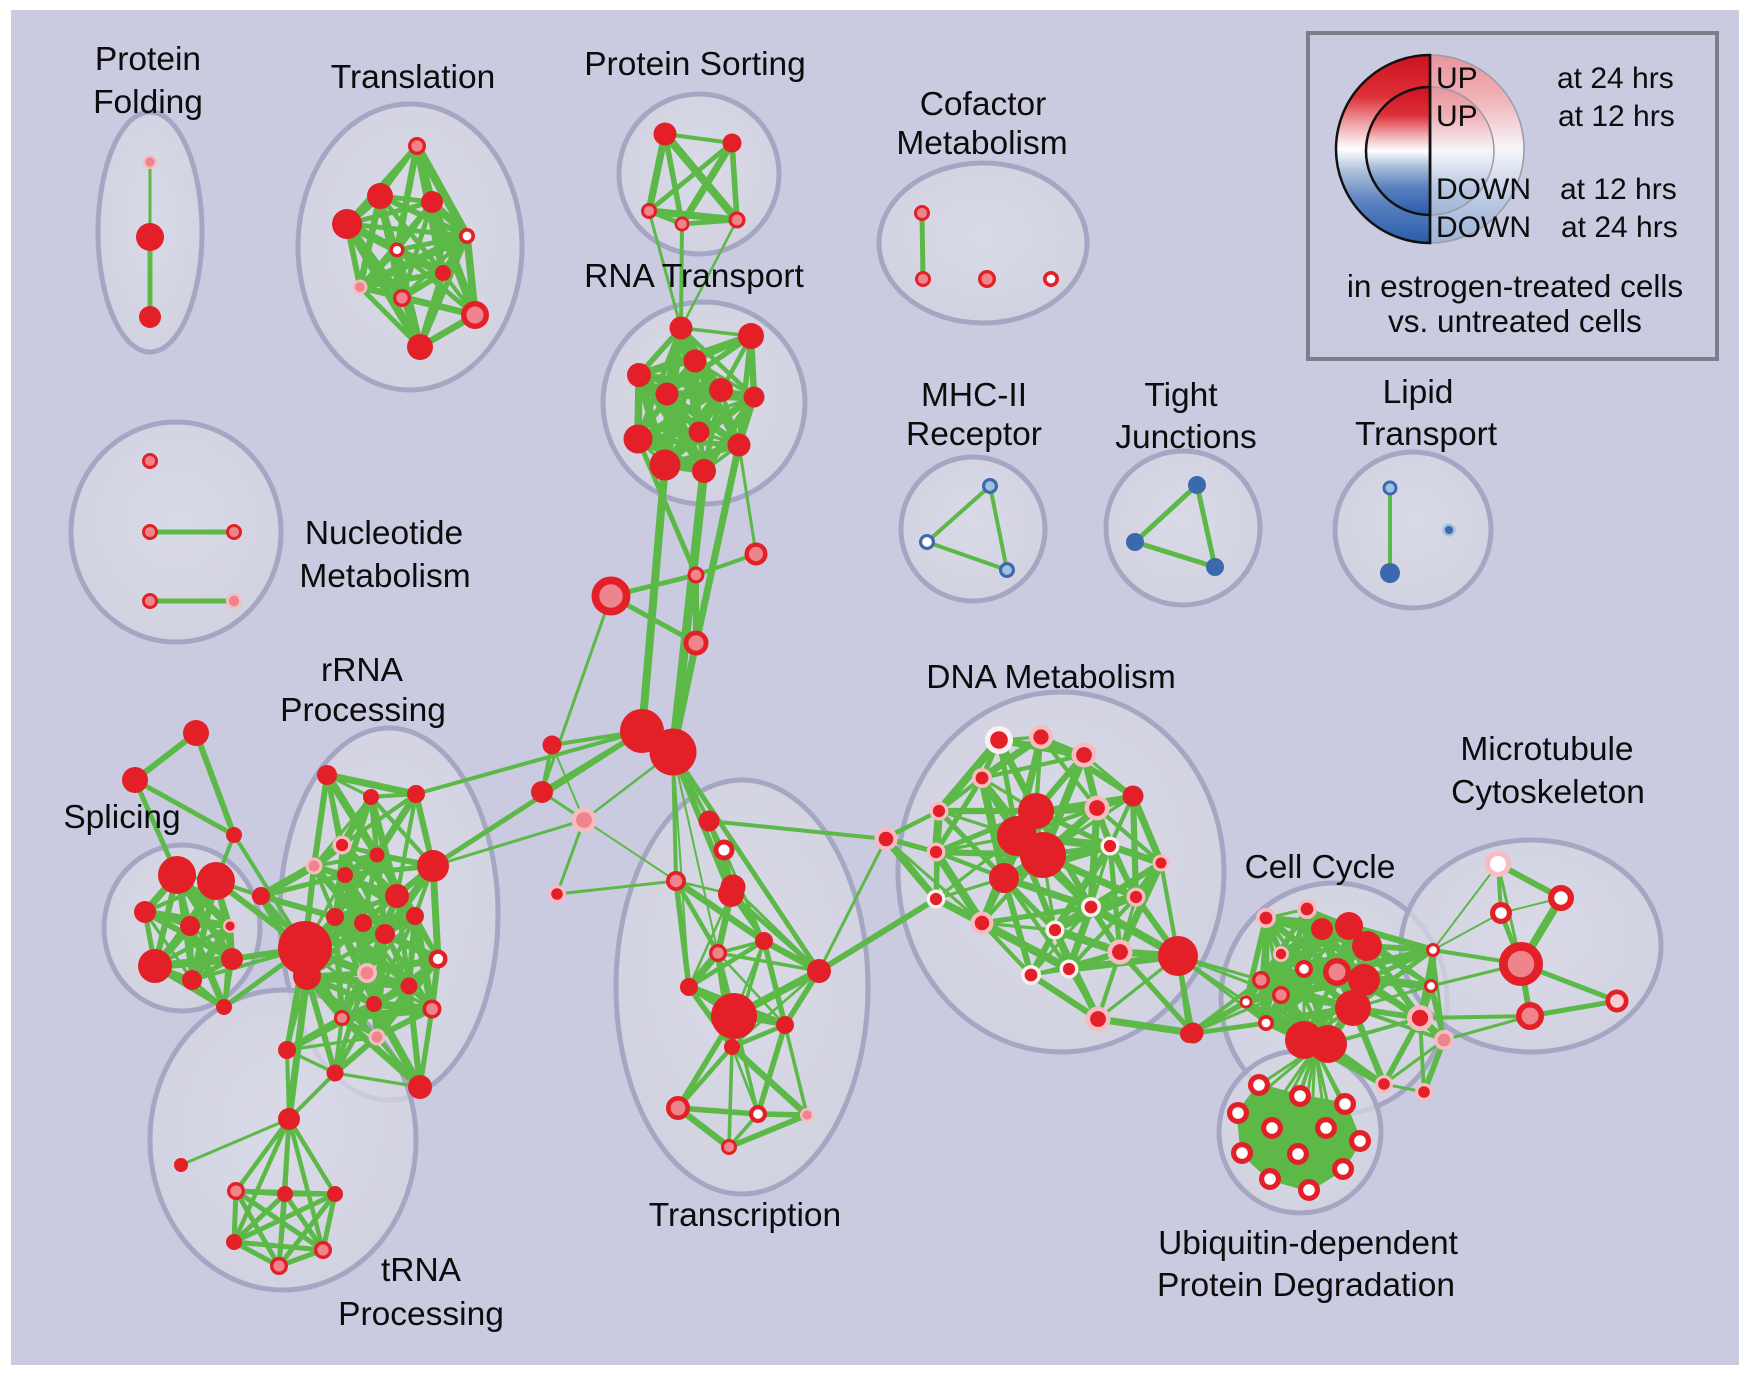 The height and width of the screenshot is (1381, 1750). What do you see at coordinates (1306, 1285) in the screenshot?
I see `svg-text: Protein Degradation` at bounding box center [1306, 1285].